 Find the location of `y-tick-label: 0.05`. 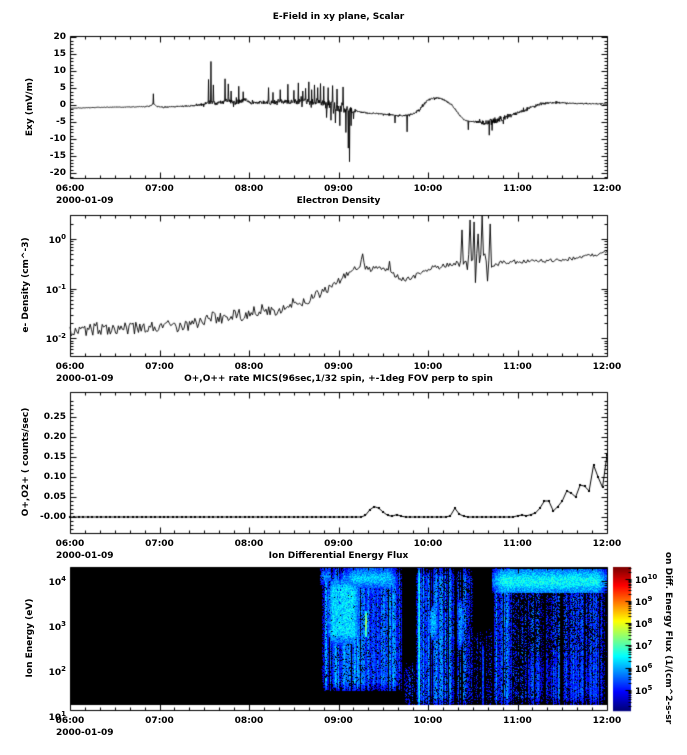

y-tick-label: 0.05 is located at coordinates (54, 497).